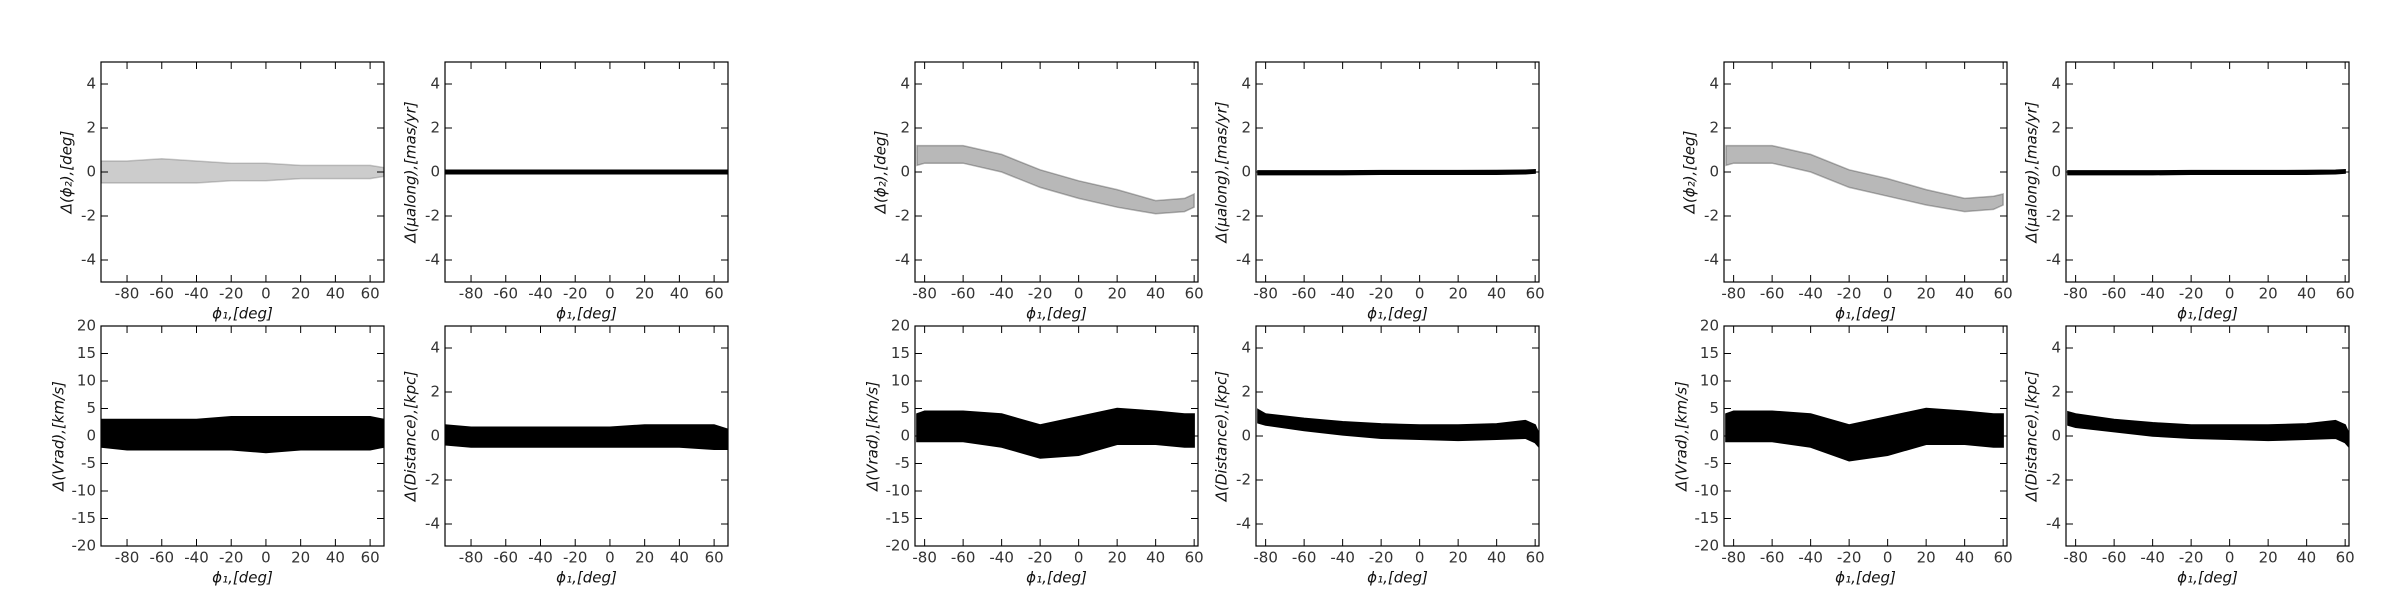 This screenshot has height=600, width=2400. What do you see at coordinates (1056, 172) in the screenshot?
I see `axes-frame` at bounding box center [1056, 172].